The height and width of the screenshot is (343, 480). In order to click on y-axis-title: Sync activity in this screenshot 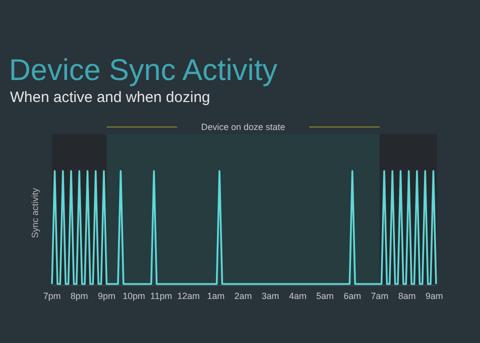, I will do `click(35, 212)`.